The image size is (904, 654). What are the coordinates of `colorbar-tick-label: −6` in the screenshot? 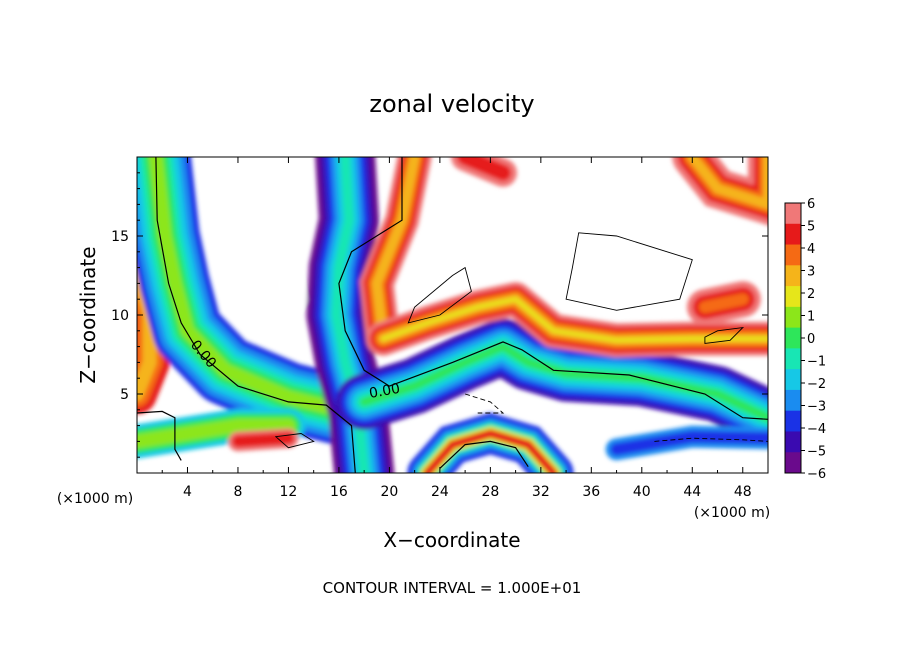 It's located at (816, 474).